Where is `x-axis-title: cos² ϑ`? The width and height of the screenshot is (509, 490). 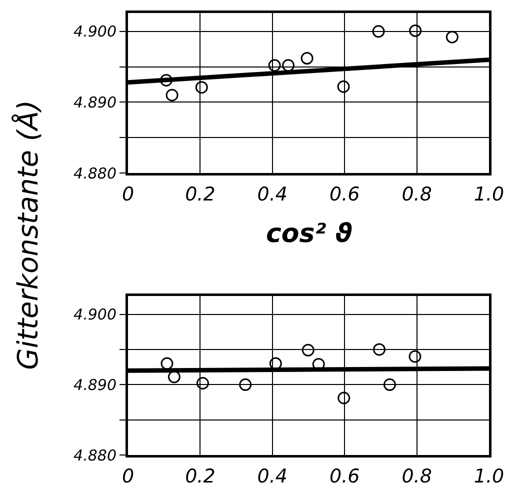
x-axis-title: cos² ϑ is located at coordinates (309, 234).